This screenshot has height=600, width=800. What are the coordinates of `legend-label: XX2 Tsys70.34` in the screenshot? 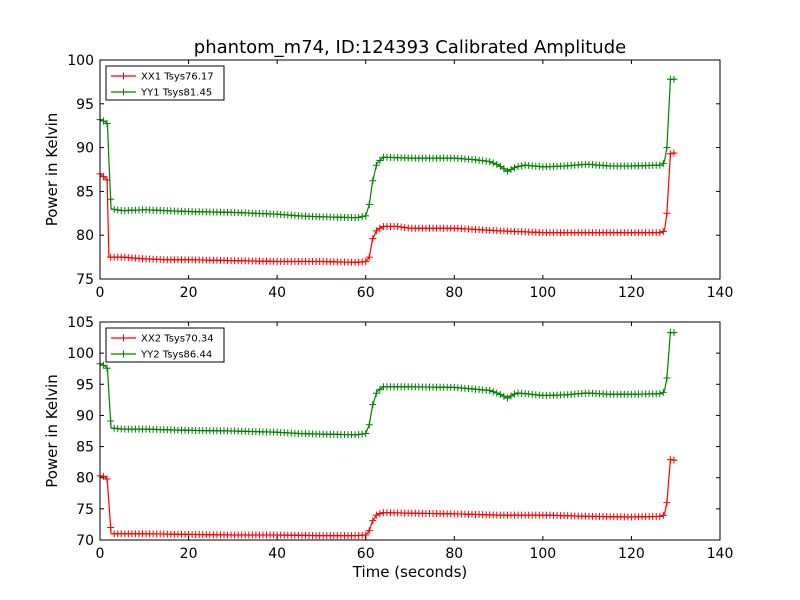 It's located at (177, 339).